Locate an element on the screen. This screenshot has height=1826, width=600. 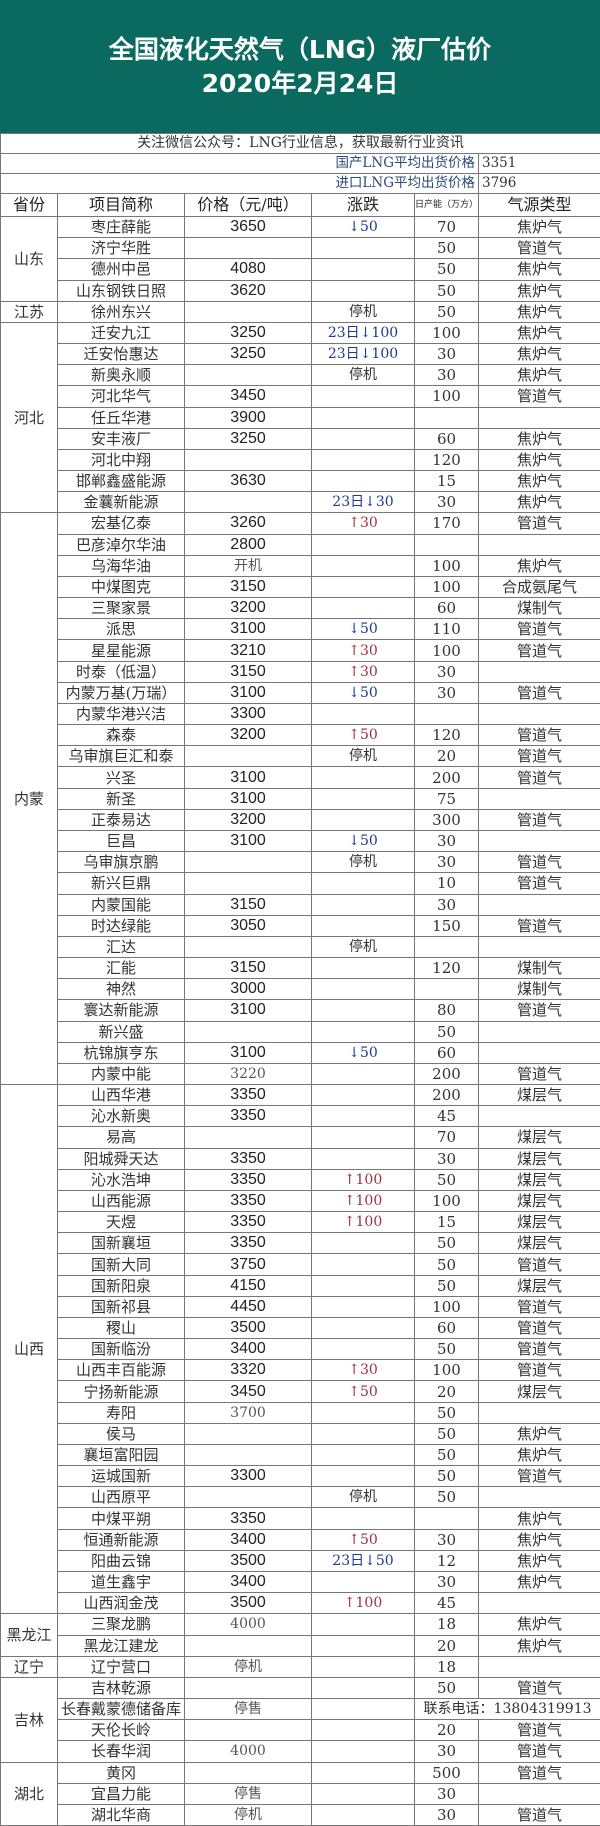
project-name: 中煤平朔 is located at coordinates (121, 1518).